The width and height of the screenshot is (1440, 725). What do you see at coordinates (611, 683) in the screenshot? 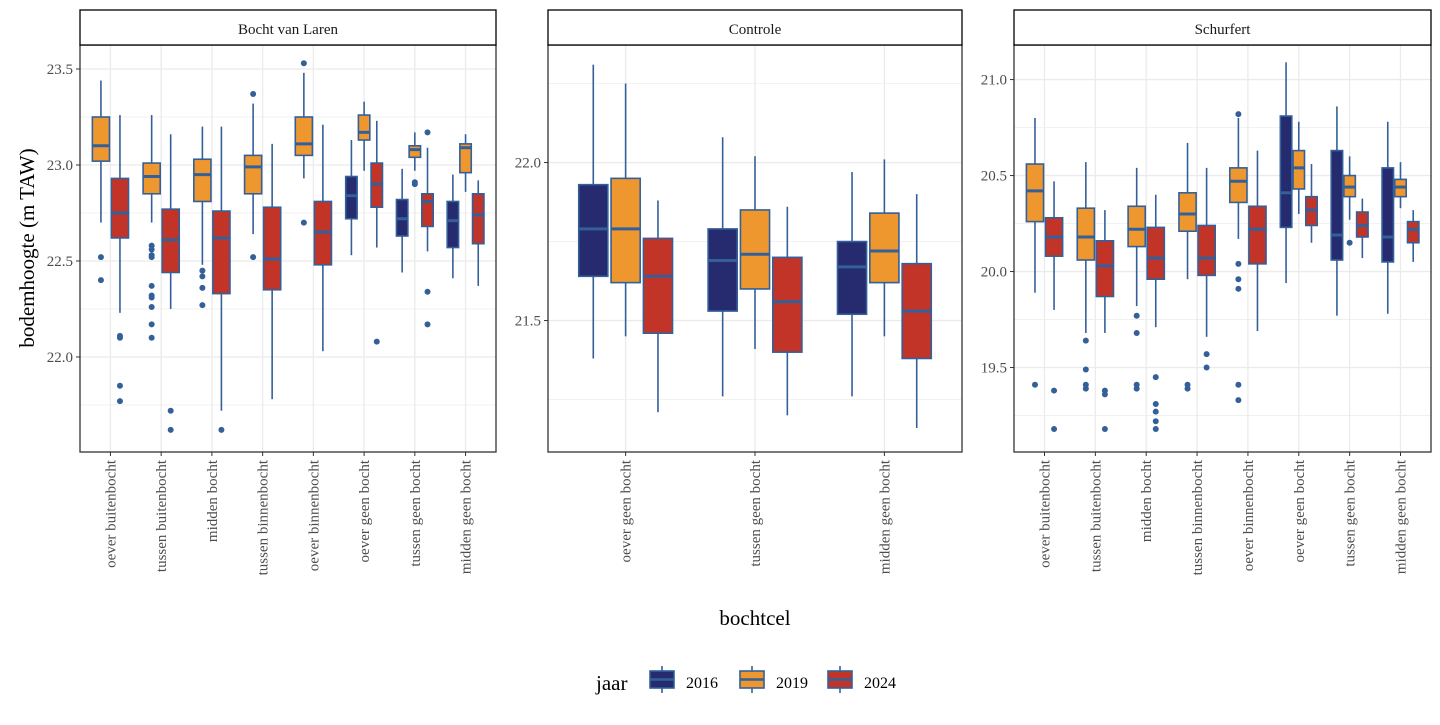
I see `legend-title: jaar` at bounding box center [611, 683].